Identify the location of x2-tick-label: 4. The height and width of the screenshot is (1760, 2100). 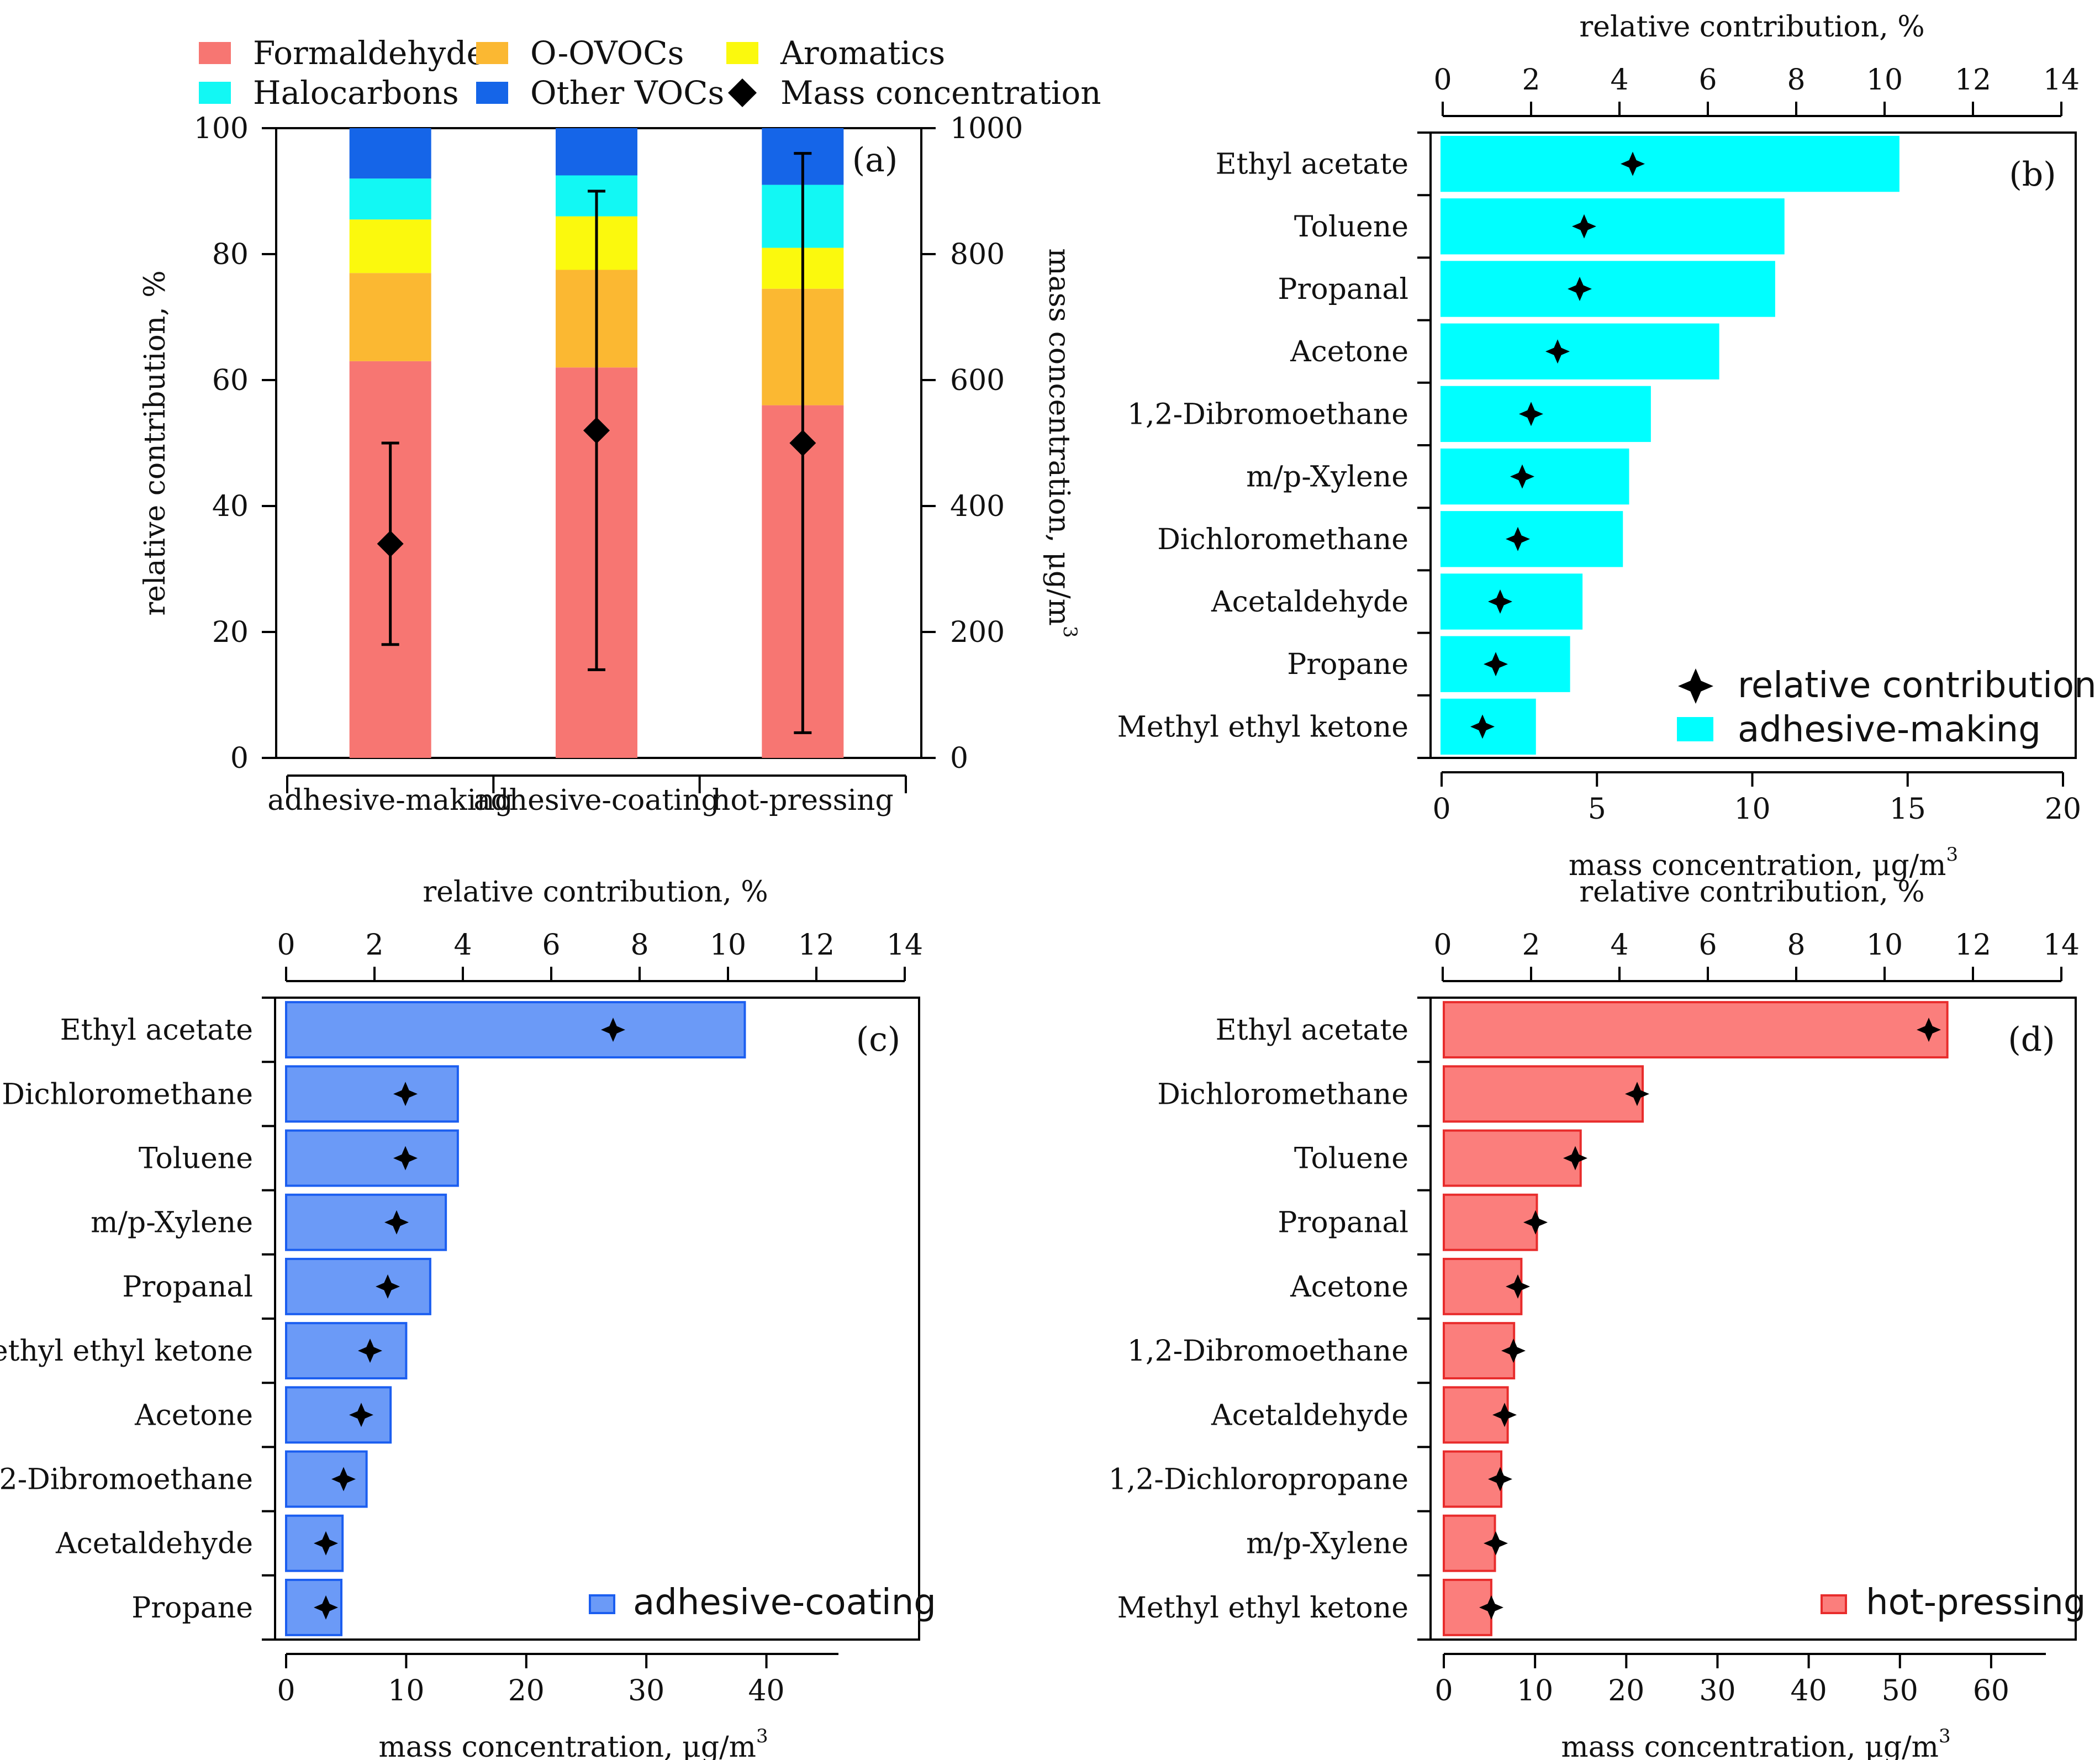
(1619, 80).